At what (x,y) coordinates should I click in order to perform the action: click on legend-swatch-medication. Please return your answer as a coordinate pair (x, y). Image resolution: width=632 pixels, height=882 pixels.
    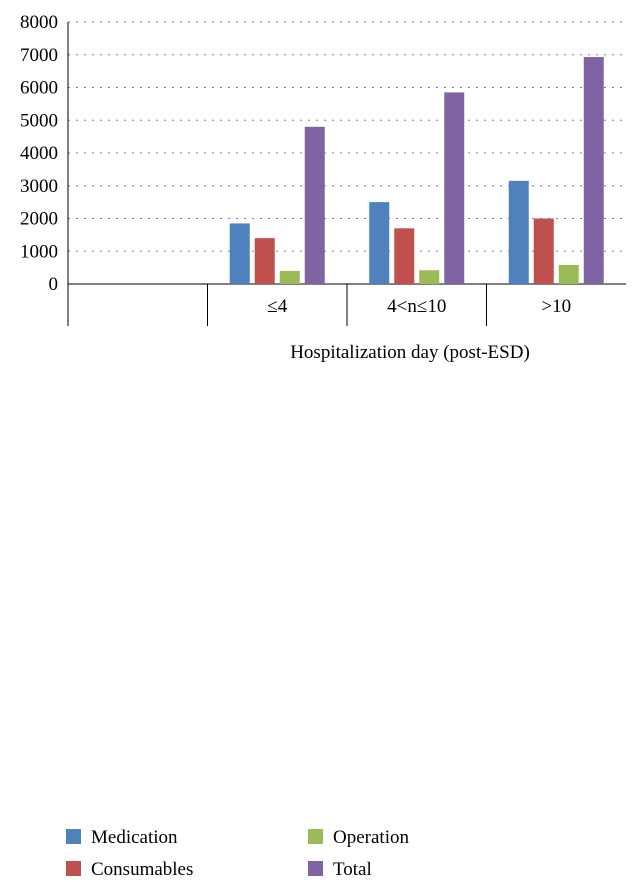
    Looking at the image, I should click on (73, 837).